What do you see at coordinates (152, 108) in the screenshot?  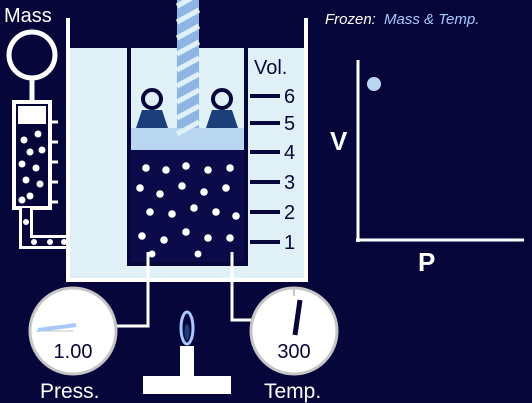 I see `weight-left` at bounding box center [152, 108].